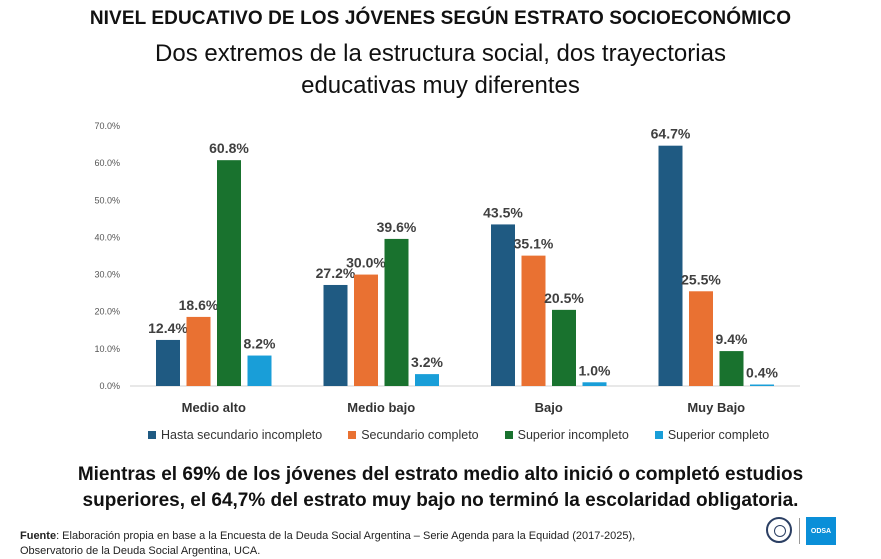 The image size is (881, 559). What do you see at coordinates (107, 200) in the screenshot?
I see `y-tick-label: 50.0%` at bounding box center [107, 200].